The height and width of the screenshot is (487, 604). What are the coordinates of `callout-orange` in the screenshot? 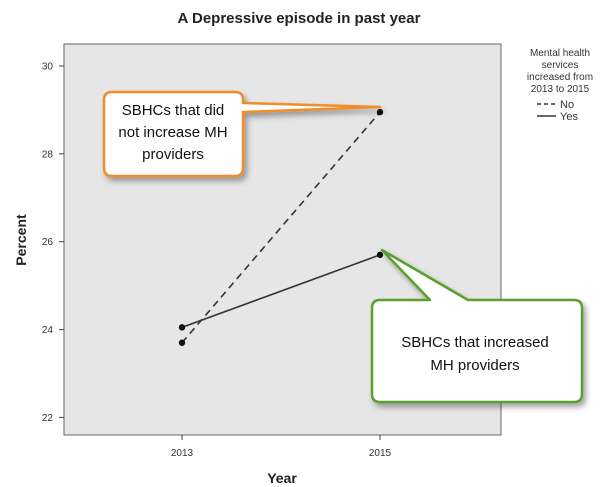 It's located at (242, 134).